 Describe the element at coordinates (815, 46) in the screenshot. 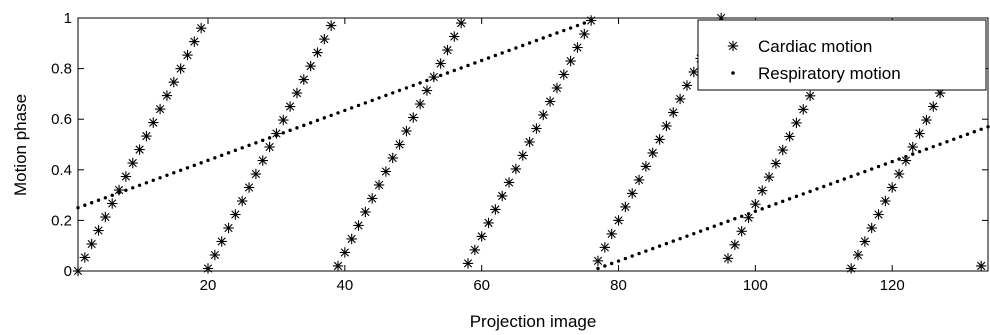

I see `legend-cardiac-label: Cardiac motion` at that location.